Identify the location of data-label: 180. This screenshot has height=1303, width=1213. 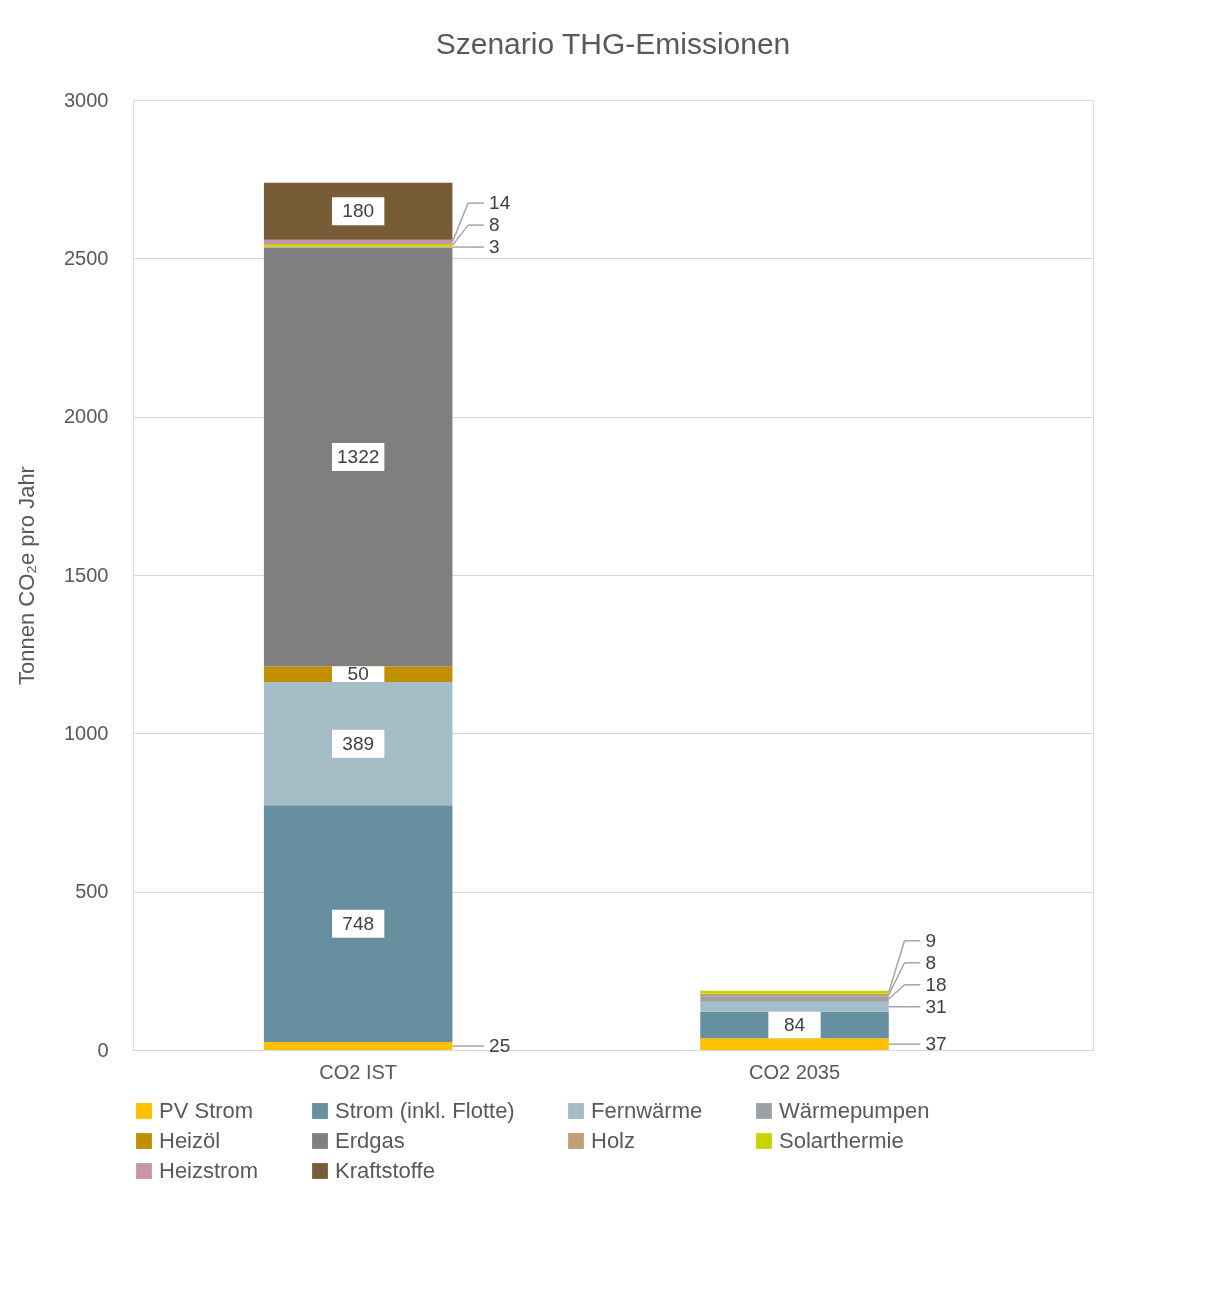
(358, 211).